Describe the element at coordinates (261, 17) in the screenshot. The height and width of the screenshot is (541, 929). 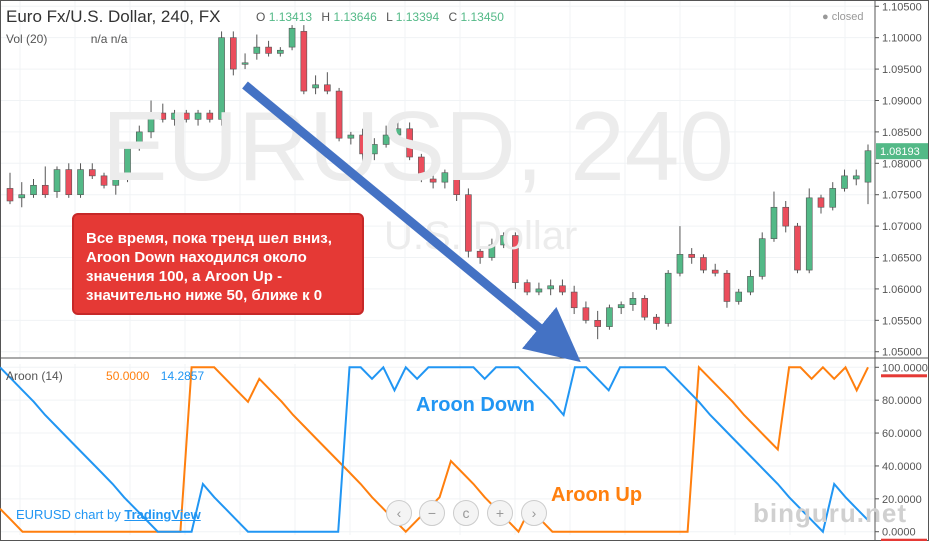
I see `ohlc-key: O` at that location.